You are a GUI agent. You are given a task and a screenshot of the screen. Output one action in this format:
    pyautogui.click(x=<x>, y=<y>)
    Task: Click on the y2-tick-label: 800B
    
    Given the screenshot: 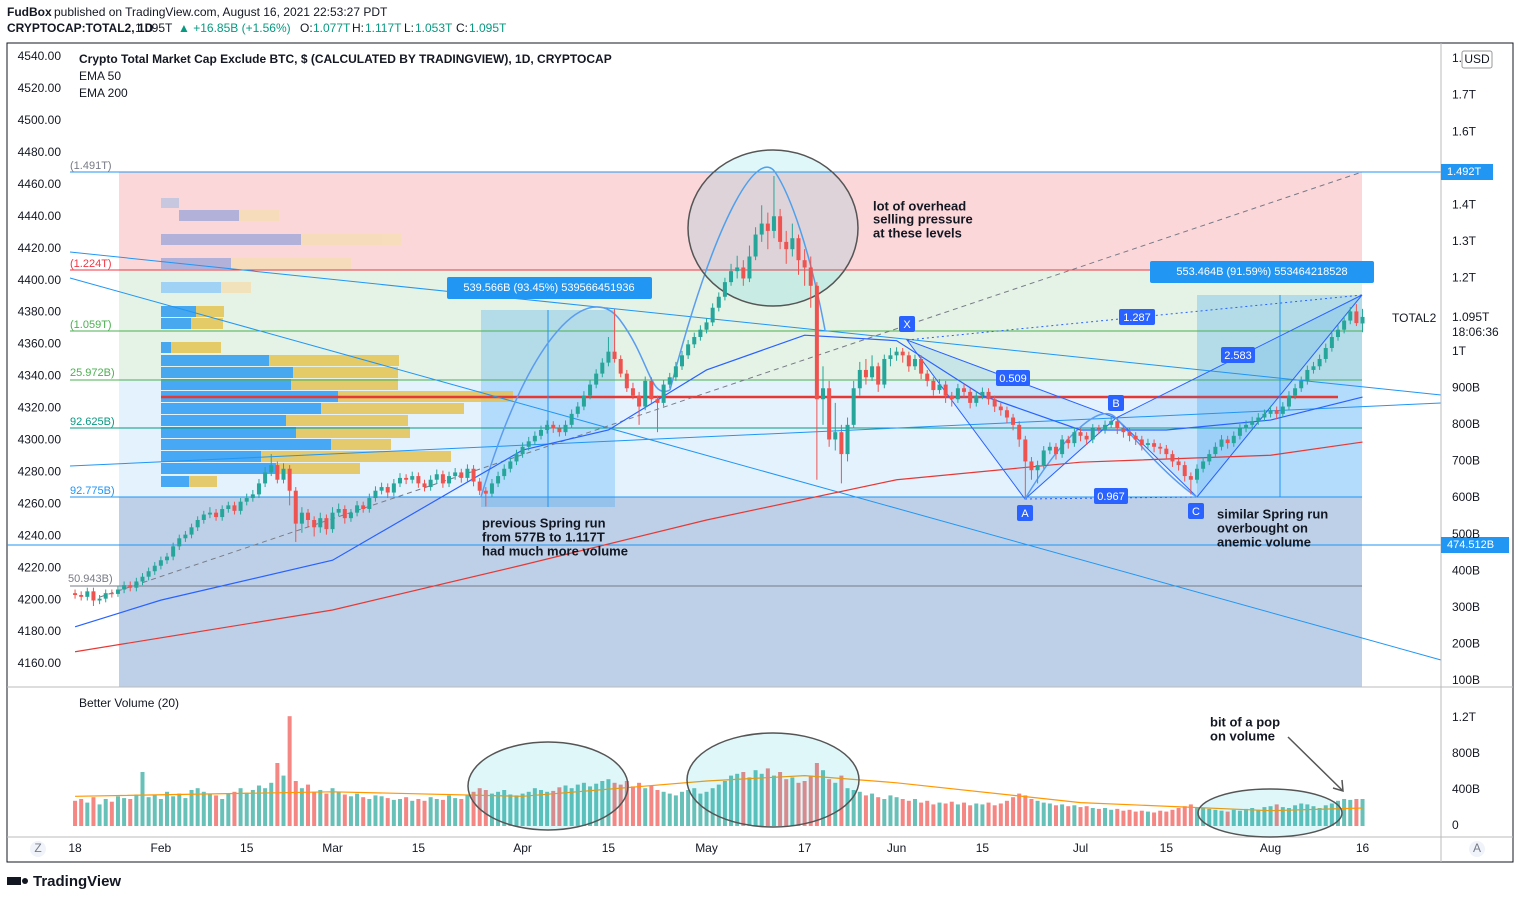 What is the action you would take?
    pyautogui.click(x=1466, y=753)
    